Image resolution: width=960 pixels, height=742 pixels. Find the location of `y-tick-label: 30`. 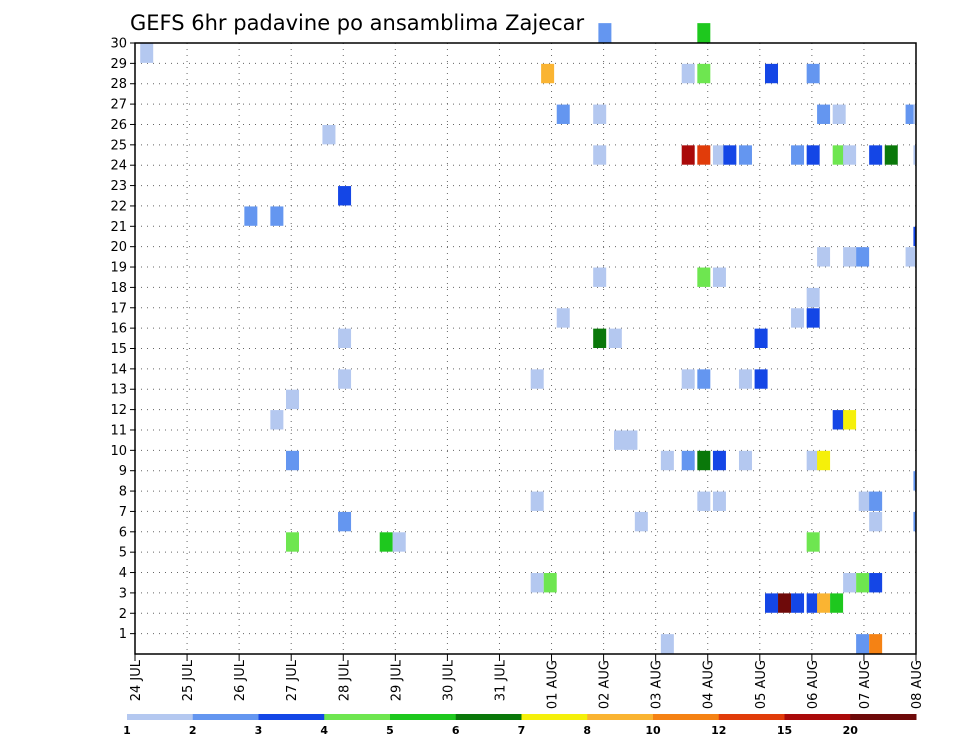

y-tick-label: 30 is located at coordinates (118, 44).